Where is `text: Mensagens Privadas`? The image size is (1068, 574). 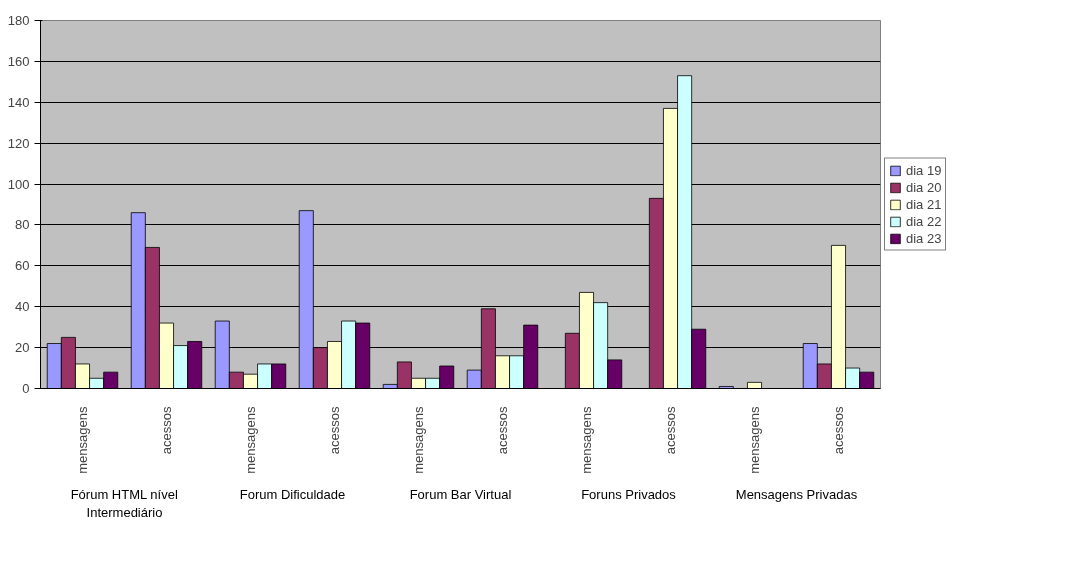
text: Mensagens Privadas is located at coordinates (796, 494).